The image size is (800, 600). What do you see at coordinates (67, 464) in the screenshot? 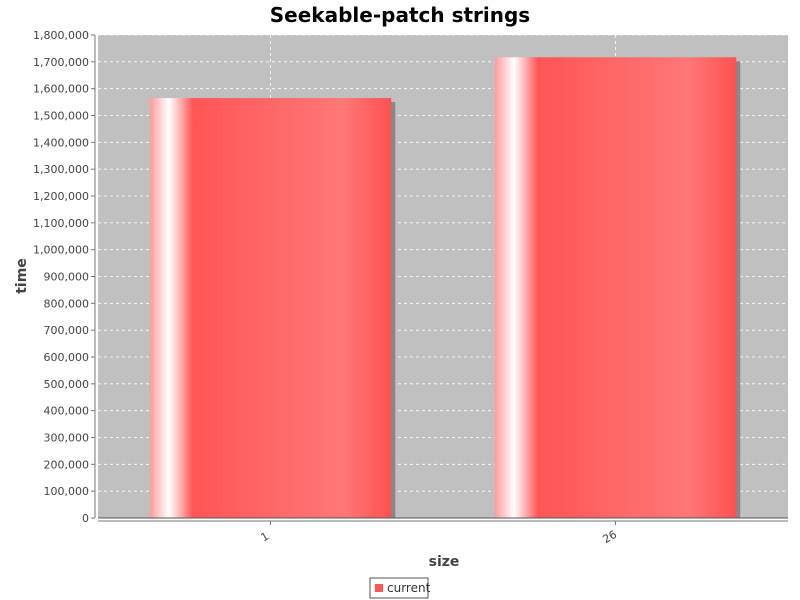
I see `y-tick-label: 200,000` at bounding box center [67, 464].